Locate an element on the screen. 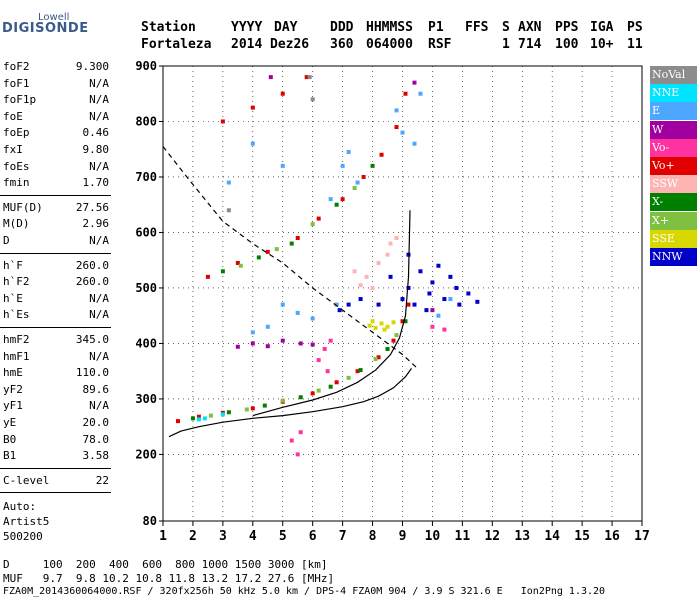 Image resolution: width=700 pixels, height=600 pixels. param-name: yF1 is located at coordinates (13, 406).